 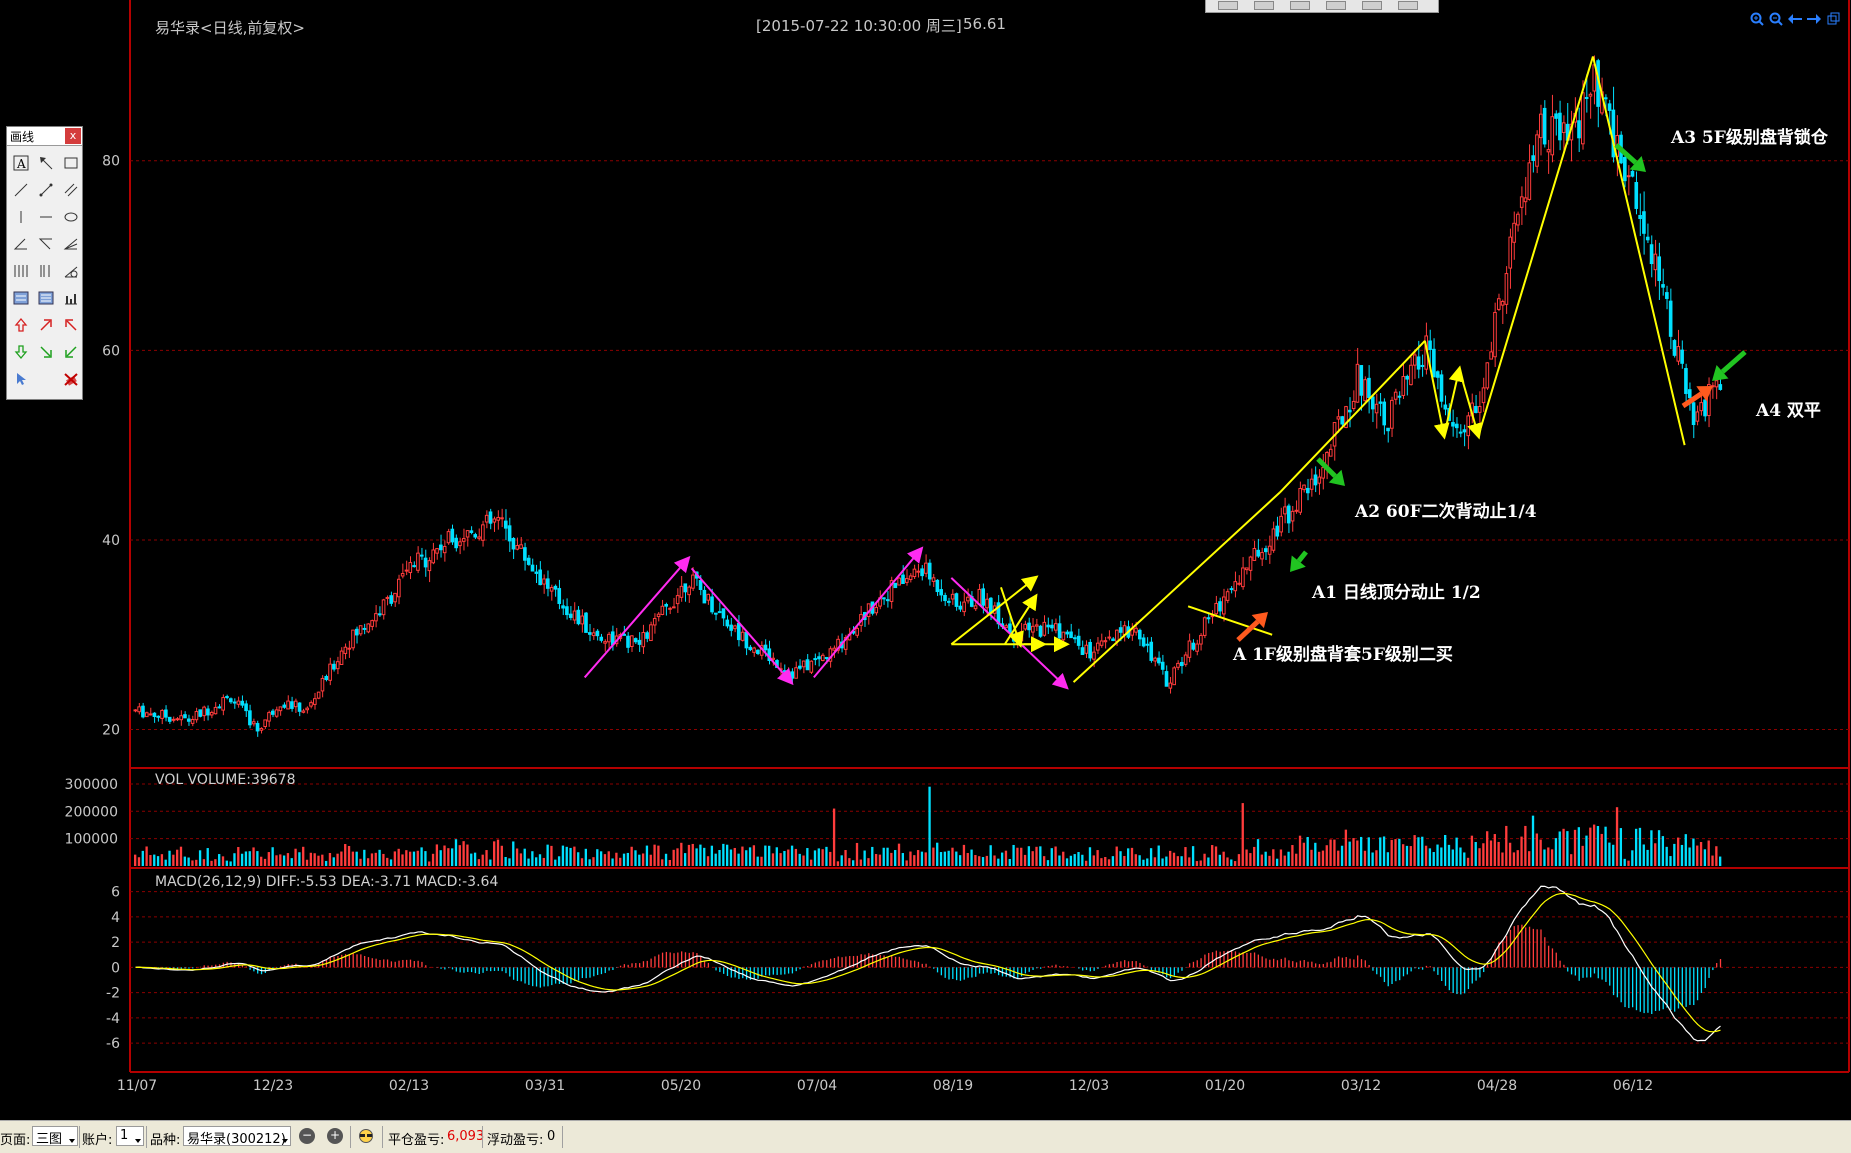 I want to click on cycle-lines-icon, so click(x=20, y=270).